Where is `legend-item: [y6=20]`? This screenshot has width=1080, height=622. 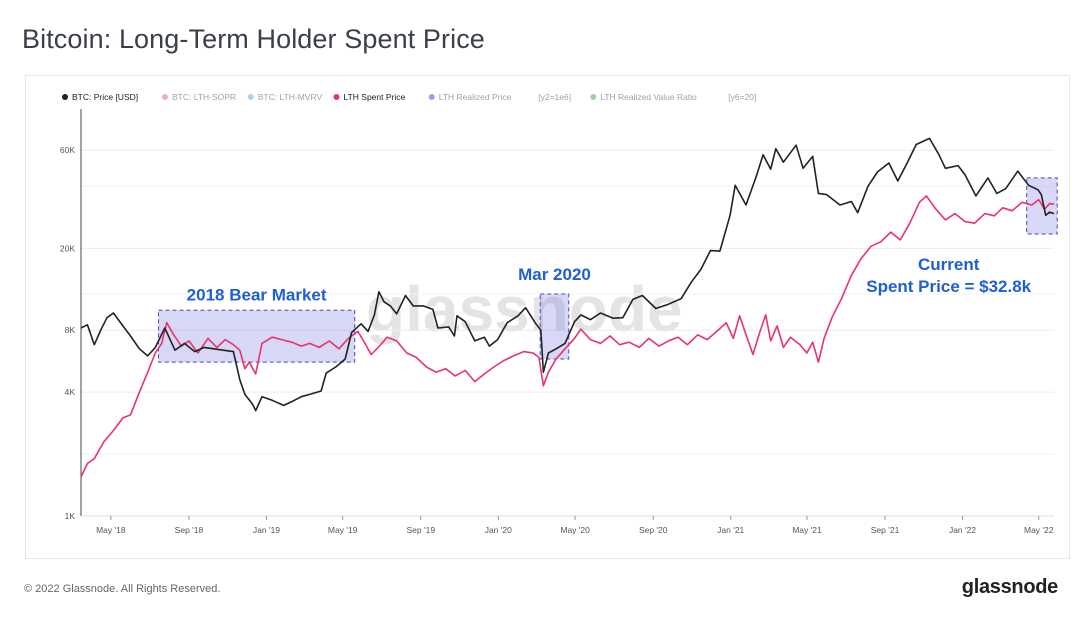
legend-item: [y6=20] is located at coordinates (742, 97).